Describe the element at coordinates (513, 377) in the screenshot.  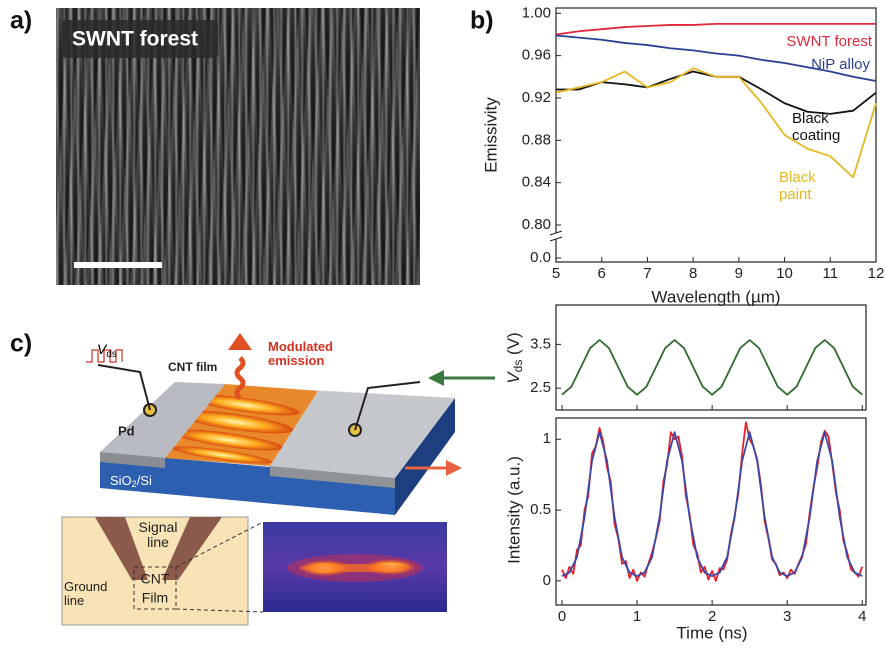
I see `y-axis-label-part: V` at that location.